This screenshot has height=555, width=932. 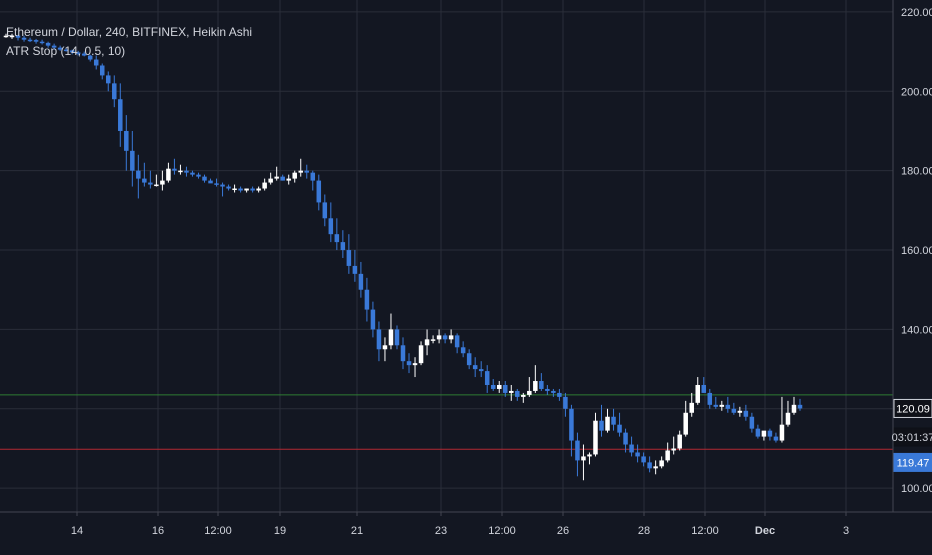 I want to click on y-tick-label: 220.00, so click(x=916, y=13).